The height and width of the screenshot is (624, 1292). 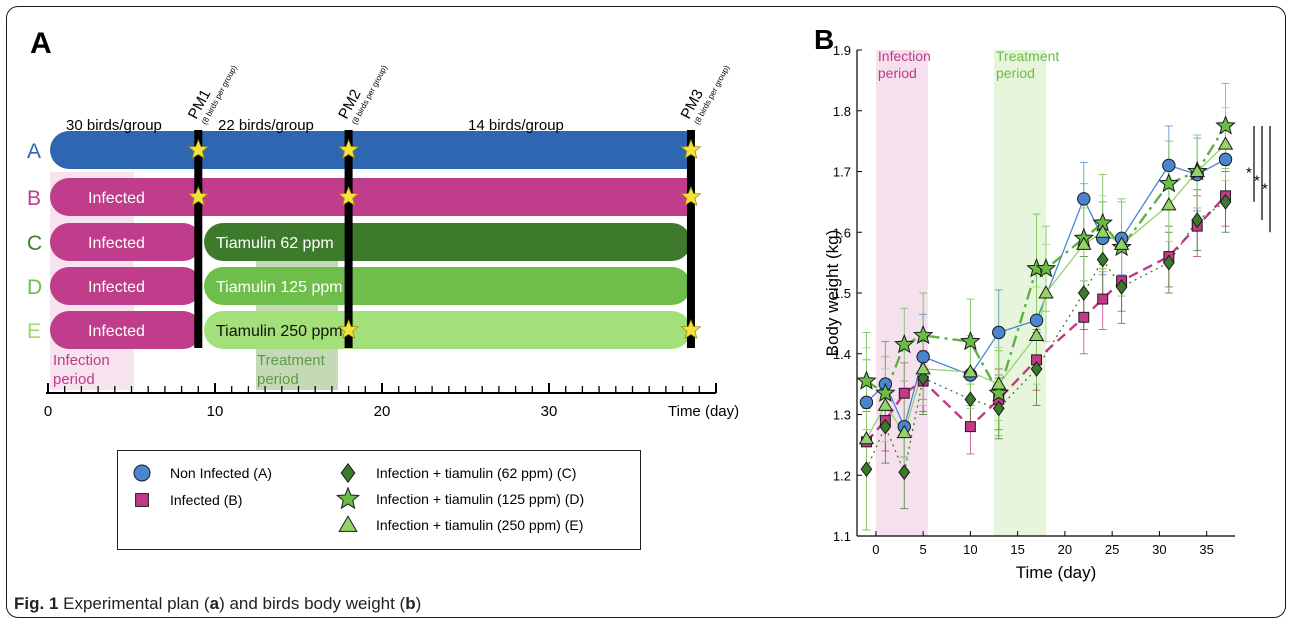 What do you see at coordinates (703, 411) in the screenshot?
I see `timeline-end-label: Time (day)` at bounding box center [703, 411].